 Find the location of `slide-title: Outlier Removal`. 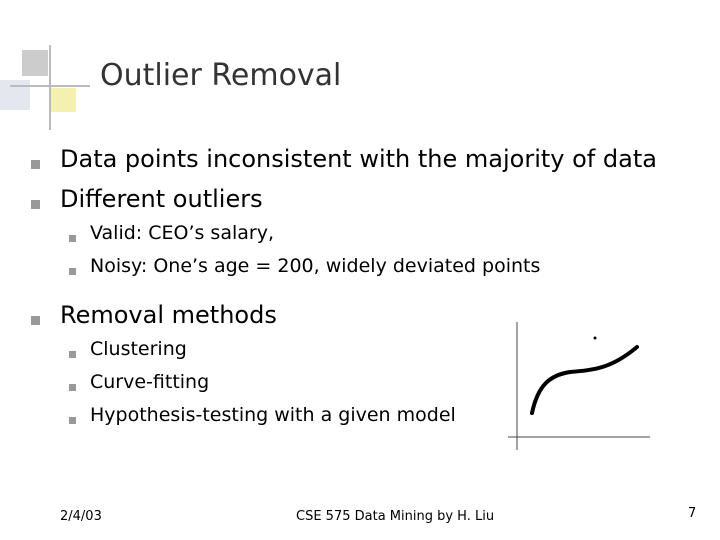

slide-title: Outlier Removal is located at coordinates (221, 75).